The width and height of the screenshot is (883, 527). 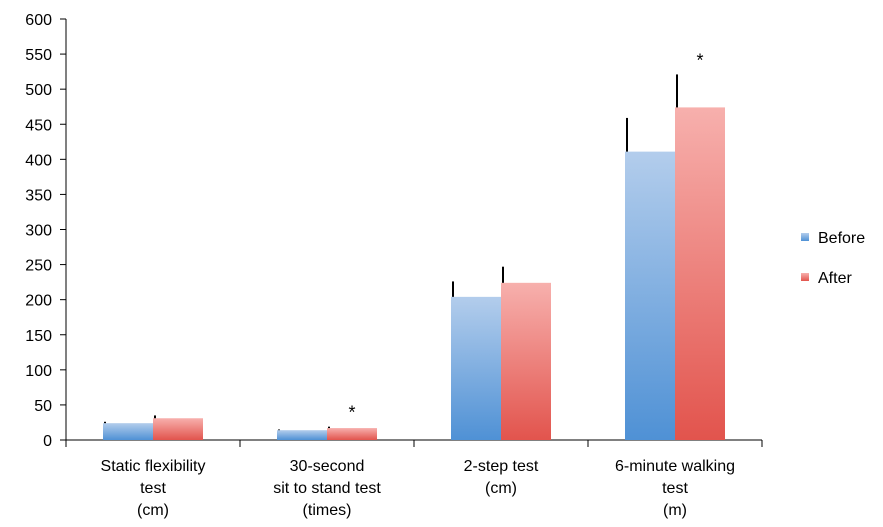 I want to click on y-tick-label: 150, so click(x=38, y=336).